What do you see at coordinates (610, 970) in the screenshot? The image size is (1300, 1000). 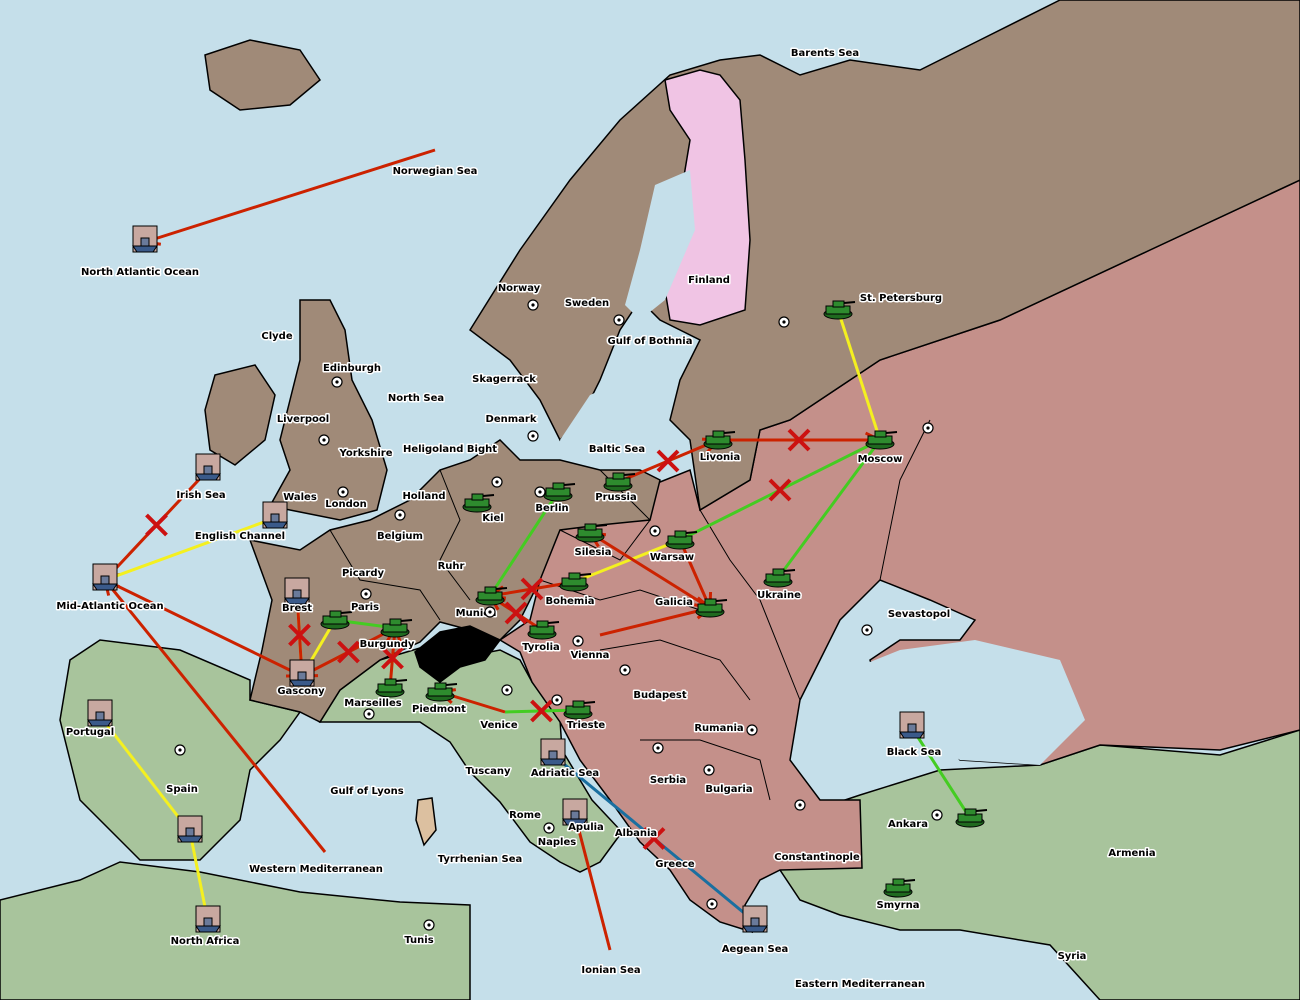 I see `province-label-ionian-sea: Ionian Sea` at bounding box center [610, 970].